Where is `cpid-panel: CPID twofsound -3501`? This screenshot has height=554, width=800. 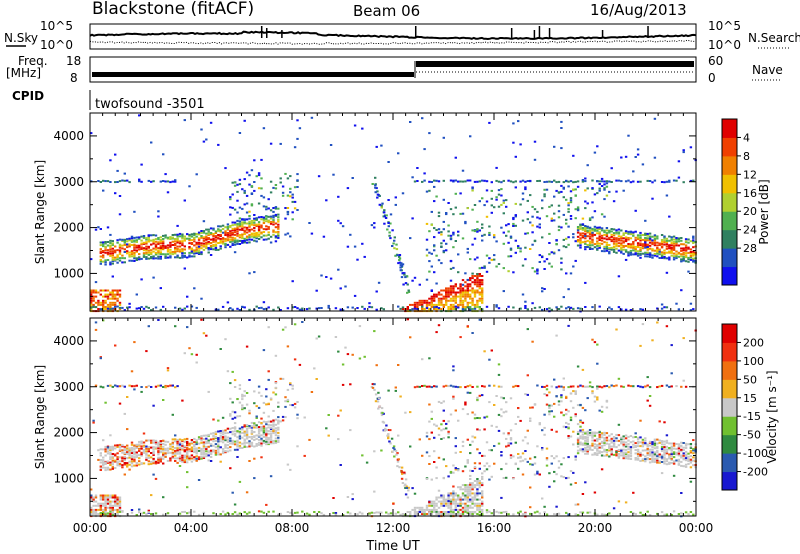 cpid-panel: CPID twofsound -3501 is located at coordinates (108, 100).